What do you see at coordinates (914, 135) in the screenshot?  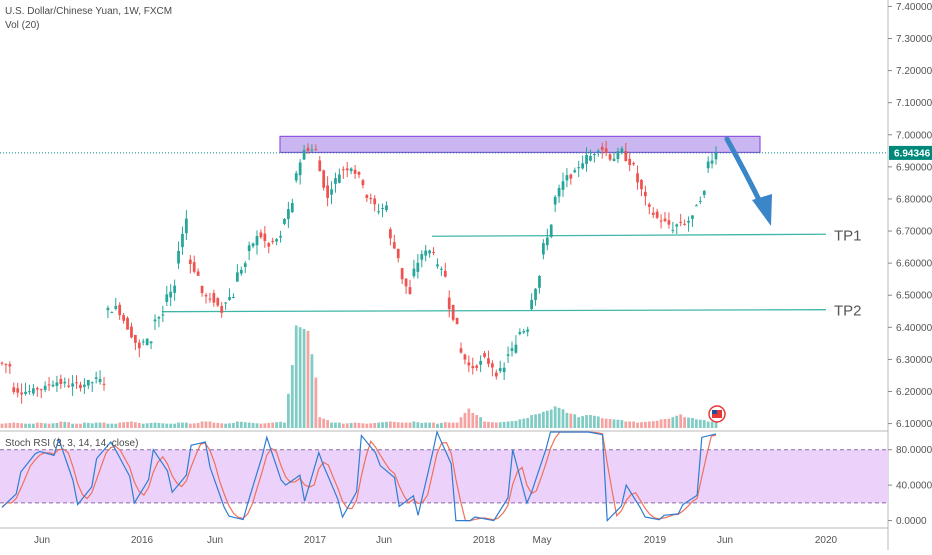 I see `price-axis-label: 7.00000` at bounding box center [914, 135].